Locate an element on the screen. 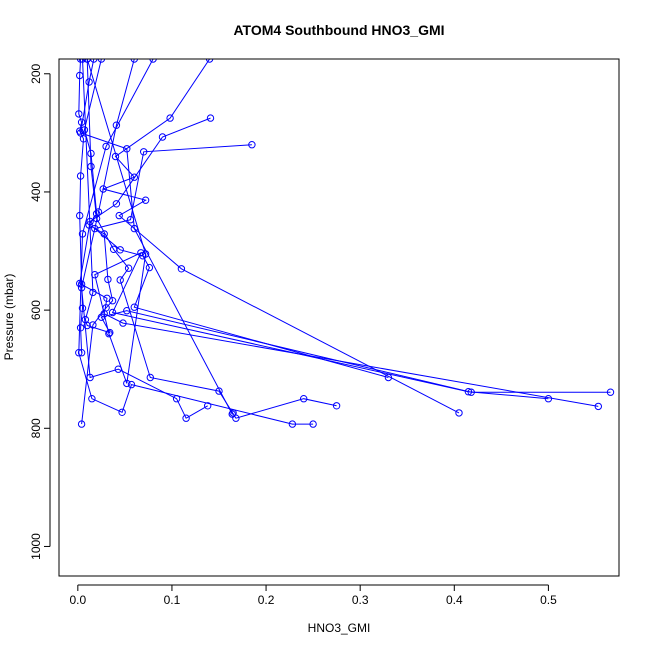  y-tick-label: 200 is located at coordinates (36, 73).